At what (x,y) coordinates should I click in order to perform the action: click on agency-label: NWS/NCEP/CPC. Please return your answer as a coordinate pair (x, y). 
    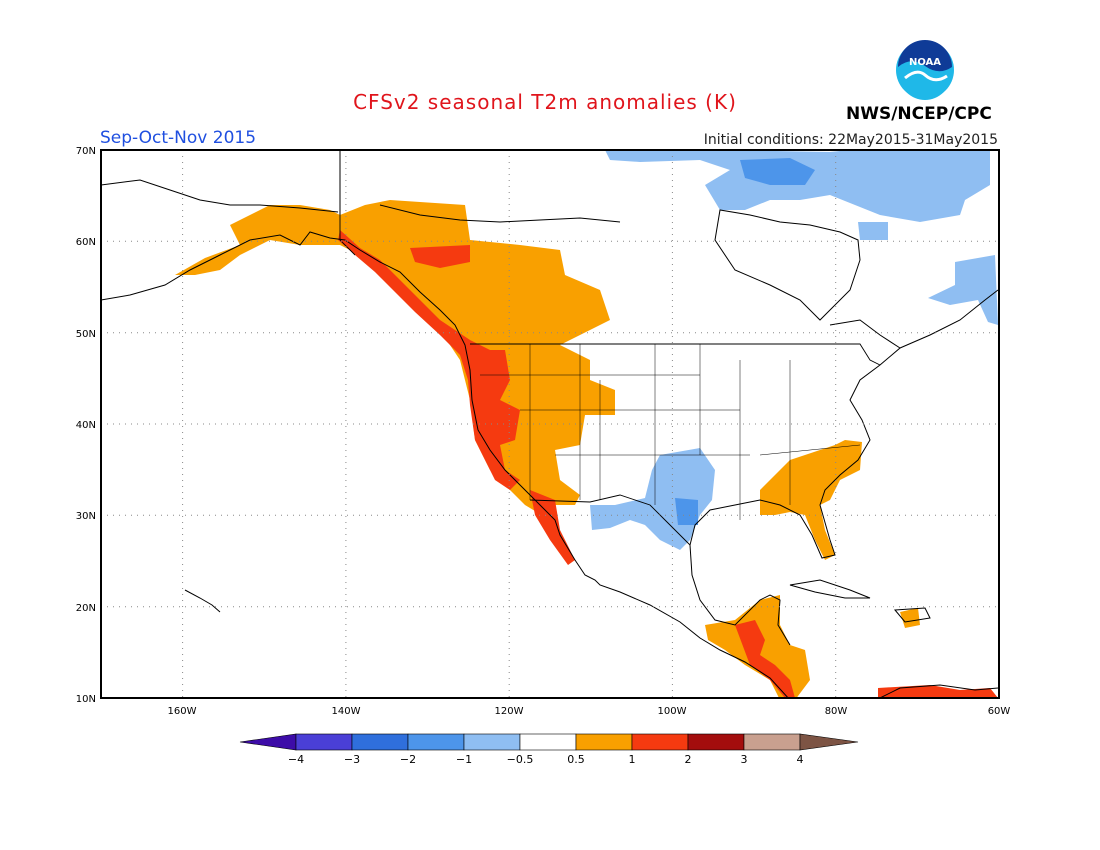
    Looking at the image, I should click on (919, 114).